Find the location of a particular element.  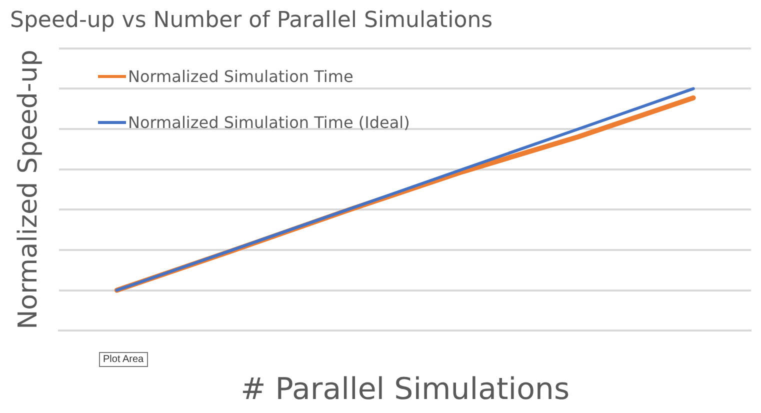

text: Plot Area is located at coordinates (123, 359).